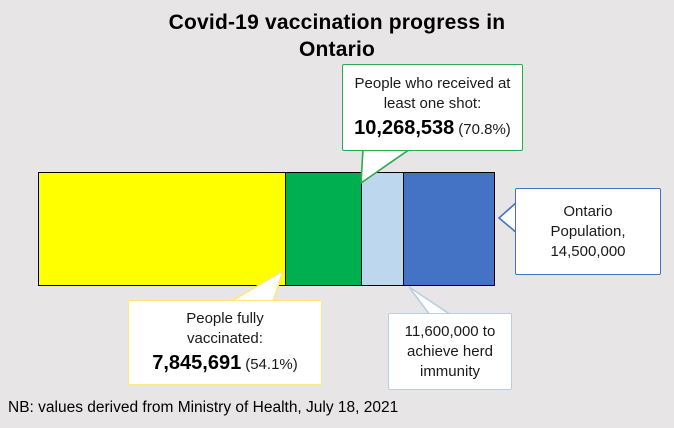  Describe the element at coordinates (337, 49) in the screenshot. I see `chart-title-line2: Ontario` at that location.